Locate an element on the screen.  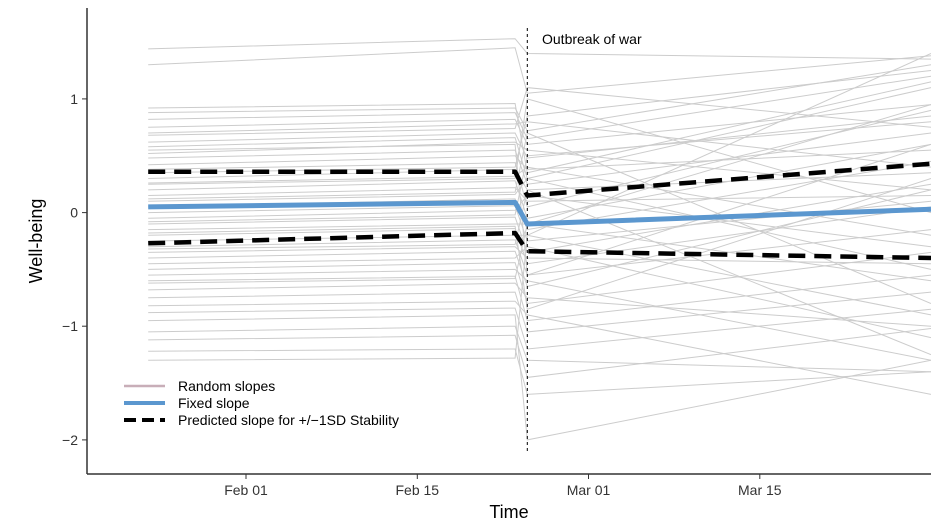
x-tick-label: Feb 01 is located at coordinates (246, 490).